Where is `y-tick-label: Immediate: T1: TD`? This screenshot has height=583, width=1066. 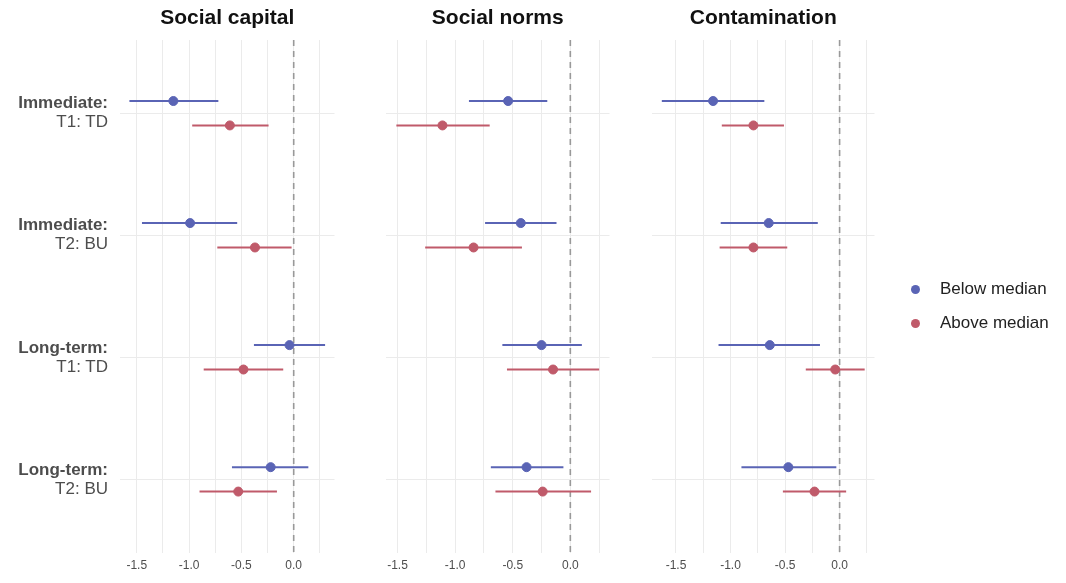
y-tick-label: Immediate: T1: TD is located at coordinates (63, 112).